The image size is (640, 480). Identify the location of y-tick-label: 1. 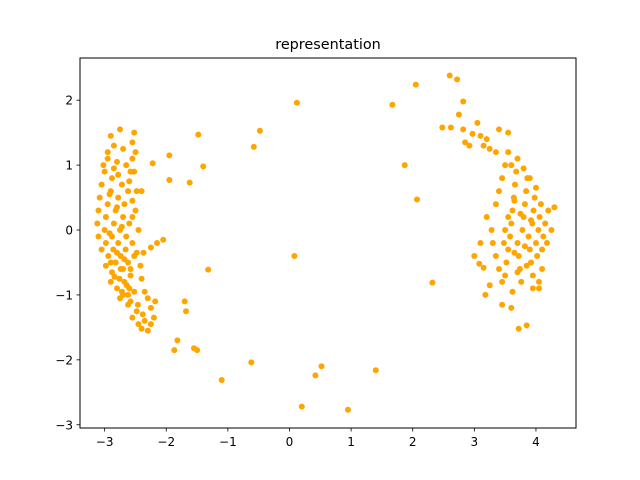
(69, 166).